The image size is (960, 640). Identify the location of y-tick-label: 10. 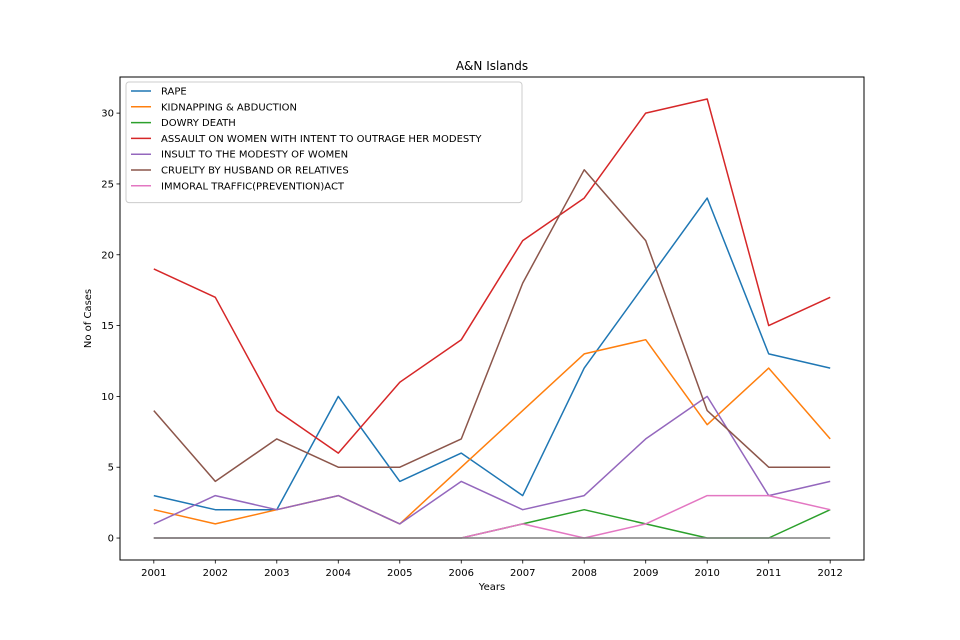
(107, 397).